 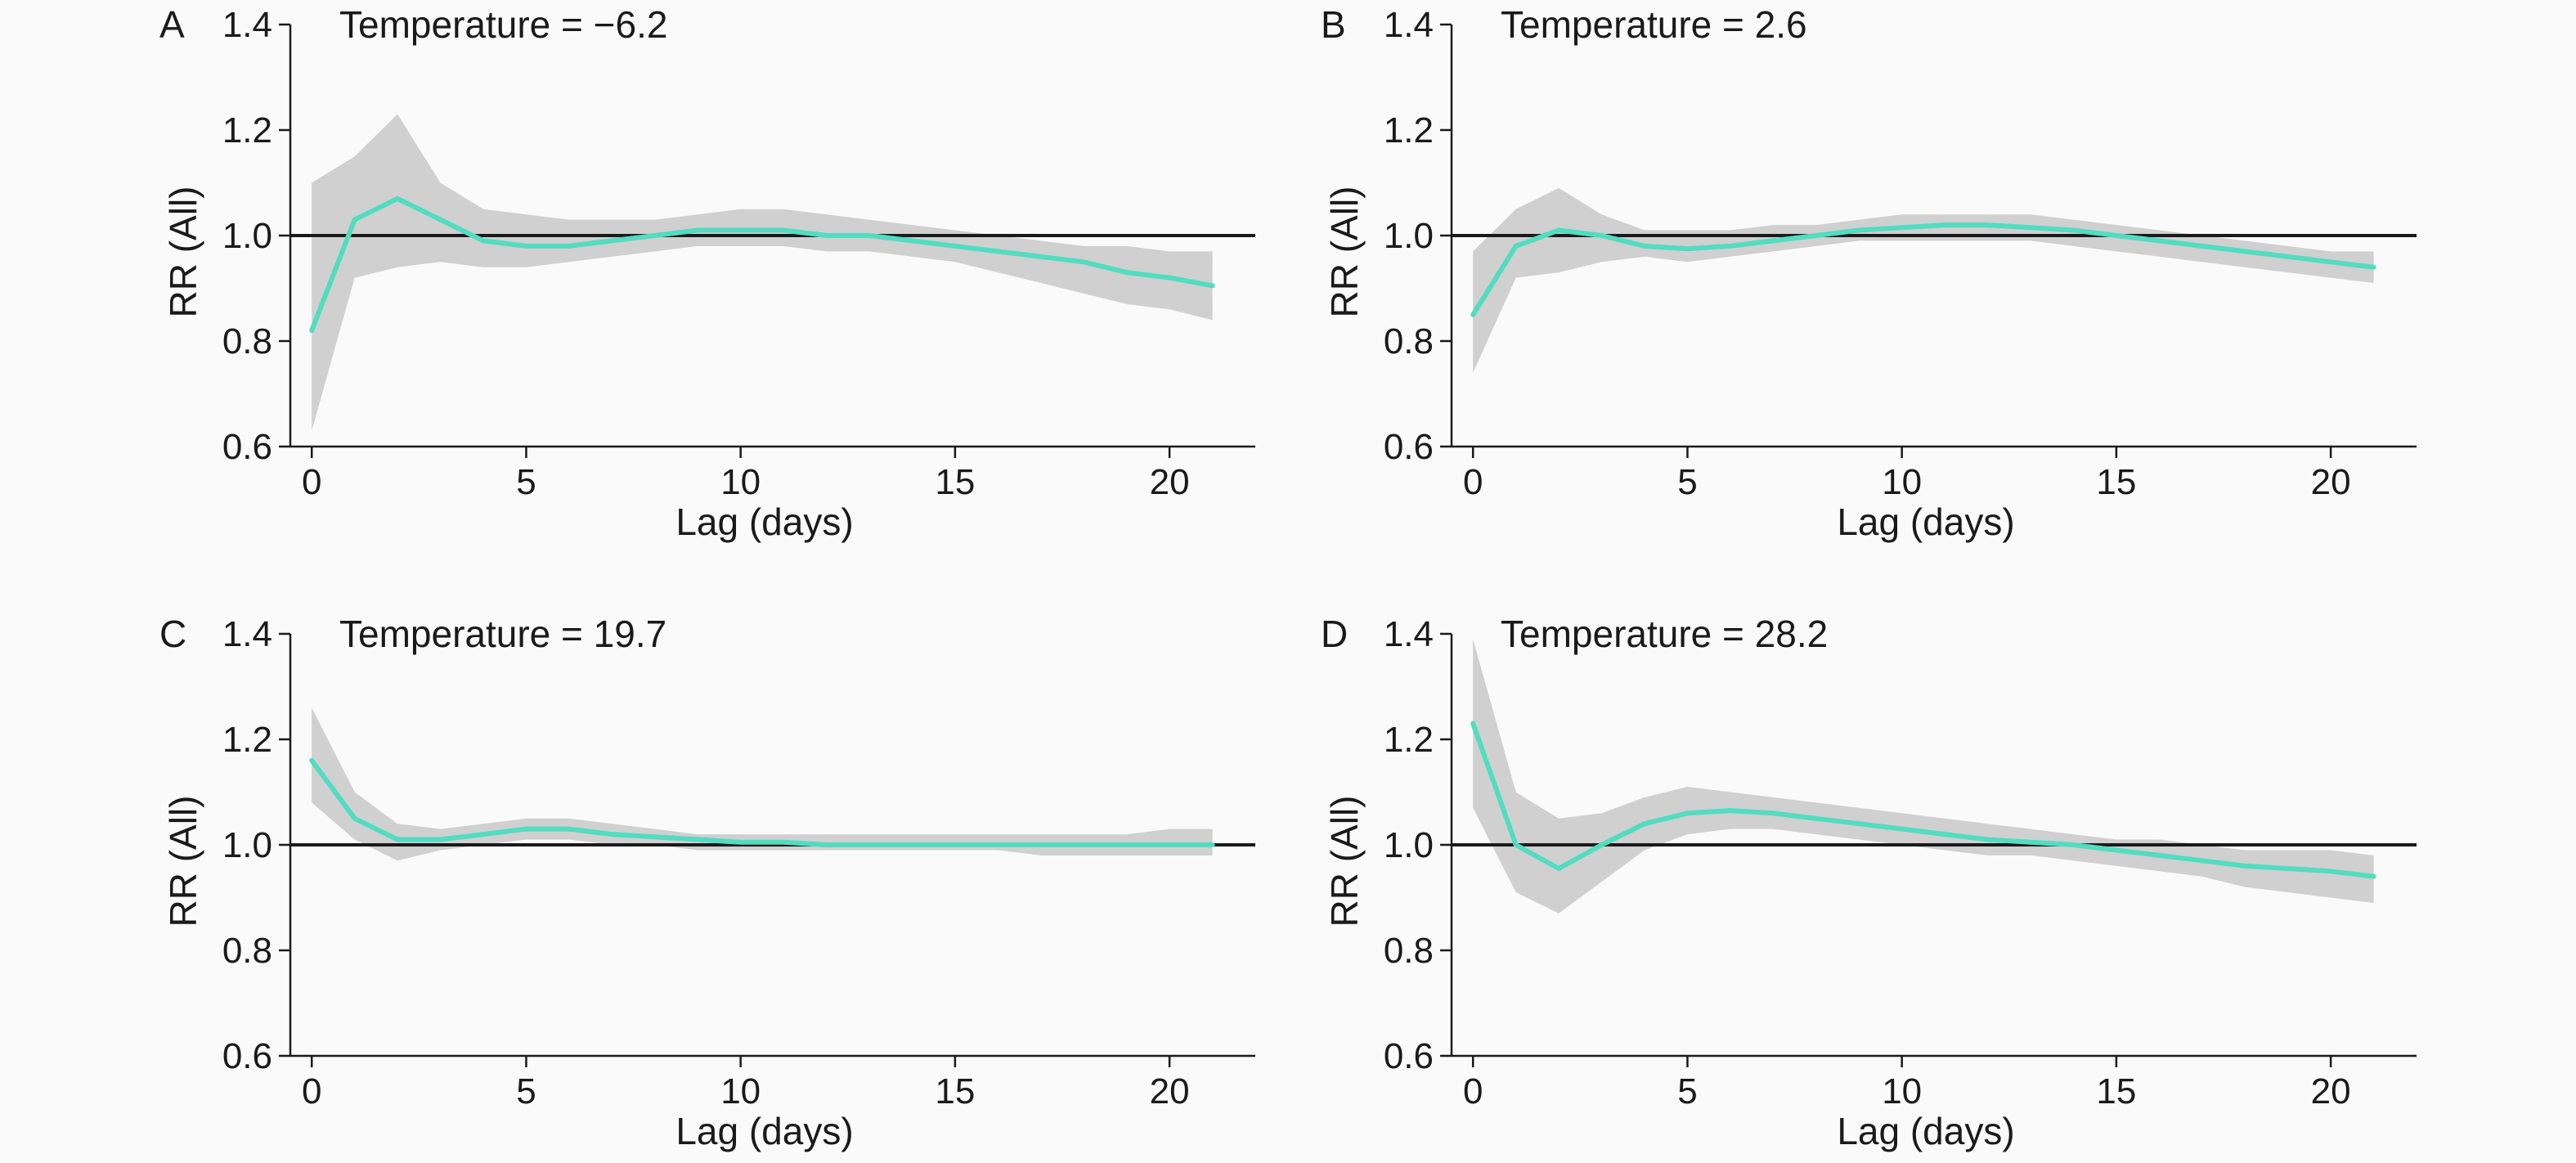 I want to click on panel-letter: B, so click(x=1333, y=24).